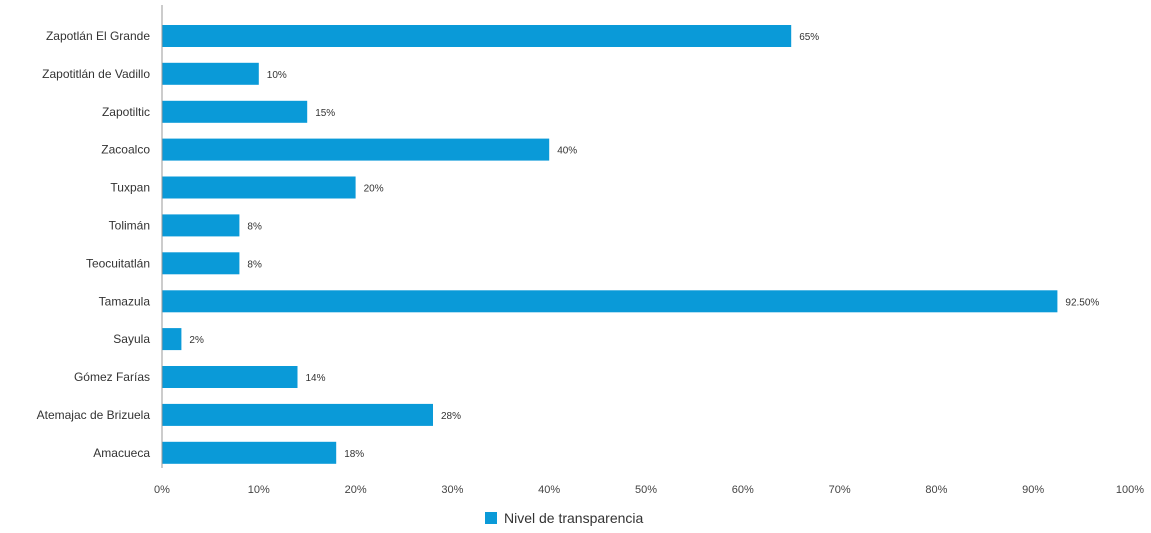 This screenshot has width=1151, height=533. I want to click on x-tick-labels: 0% 10% 20% 30% 40% 50% 60% 70% 80% 90% 100%, so click(649, 490).